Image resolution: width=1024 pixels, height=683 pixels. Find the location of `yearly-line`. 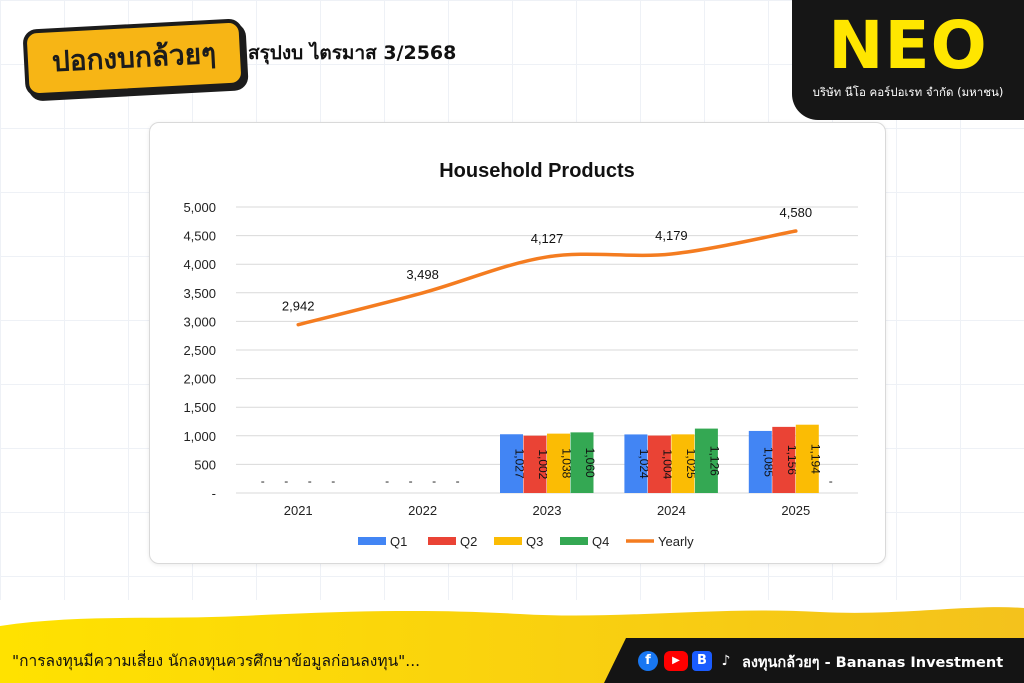

yearly-line is located at coordinates (547, 278).